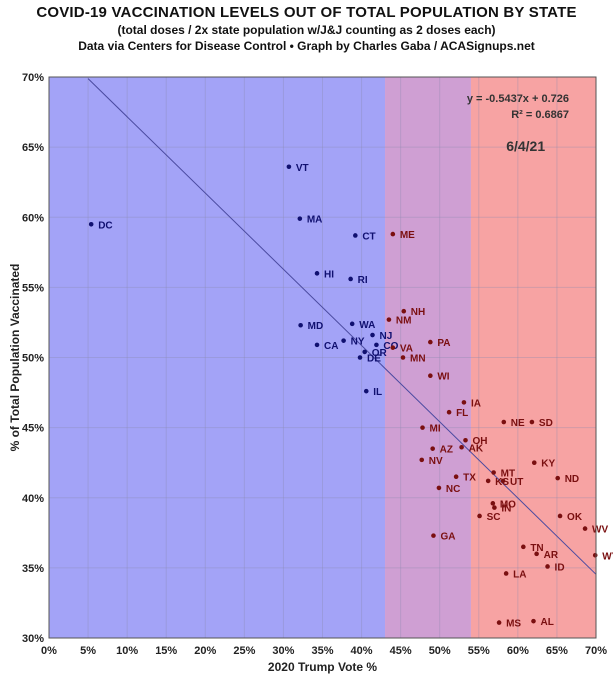 This screenshot has height=680, width=613. What do you see at coordinates (33, 429) in the screenshot?
I see `y-tick-label: 45%` at bounding box center [33, 429].